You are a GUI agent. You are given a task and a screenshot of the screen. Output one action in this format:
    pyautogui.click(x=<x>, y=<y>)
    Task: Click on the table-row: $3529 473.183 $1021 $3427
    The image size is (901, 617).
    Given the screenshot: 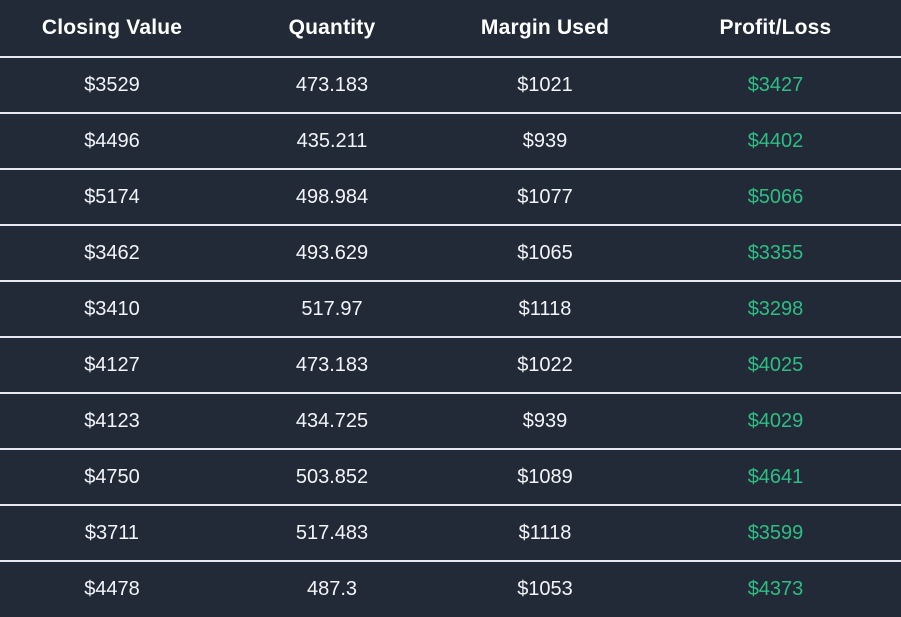 What is the action you would take?
    pyautogui.click(x=450, y=84)
    